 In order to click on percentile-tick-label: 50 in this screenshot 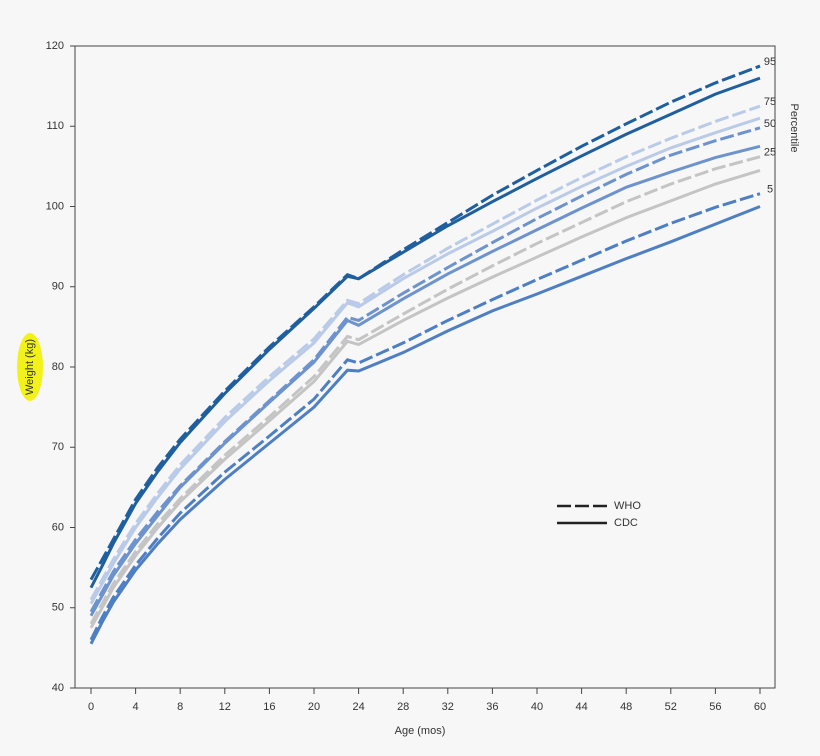, I will do `click(770, 124)`.